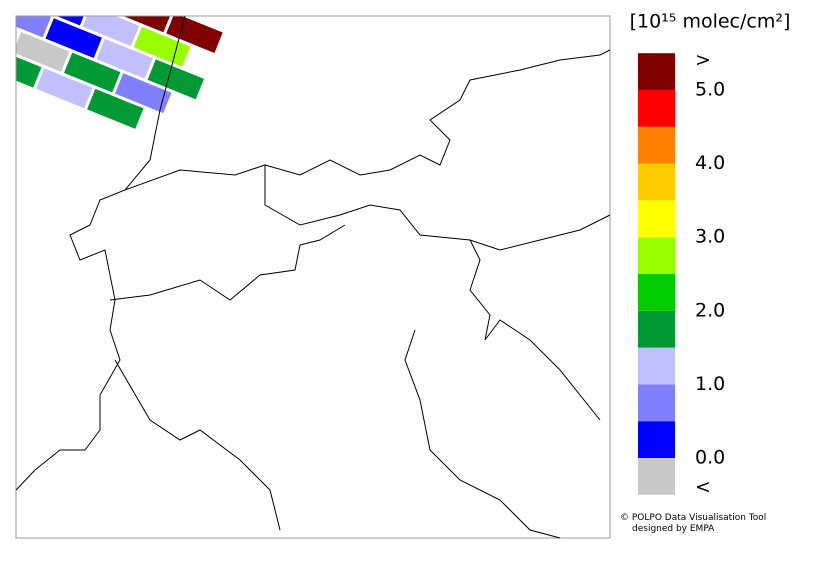  Describe the element at coordinates (673, 529) in the screenshot. I see `credit: designed by EMPA` at that location.